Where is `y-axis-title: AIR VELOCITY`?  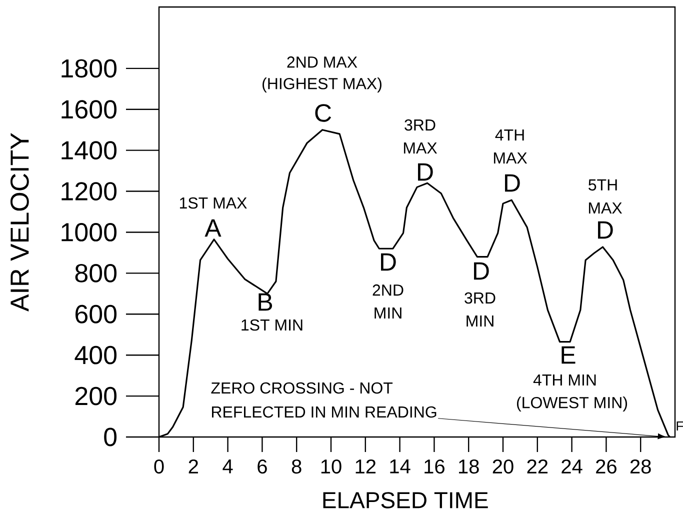
y-axis-title: AIR VELOCITY is located at coordinates (19, 222).